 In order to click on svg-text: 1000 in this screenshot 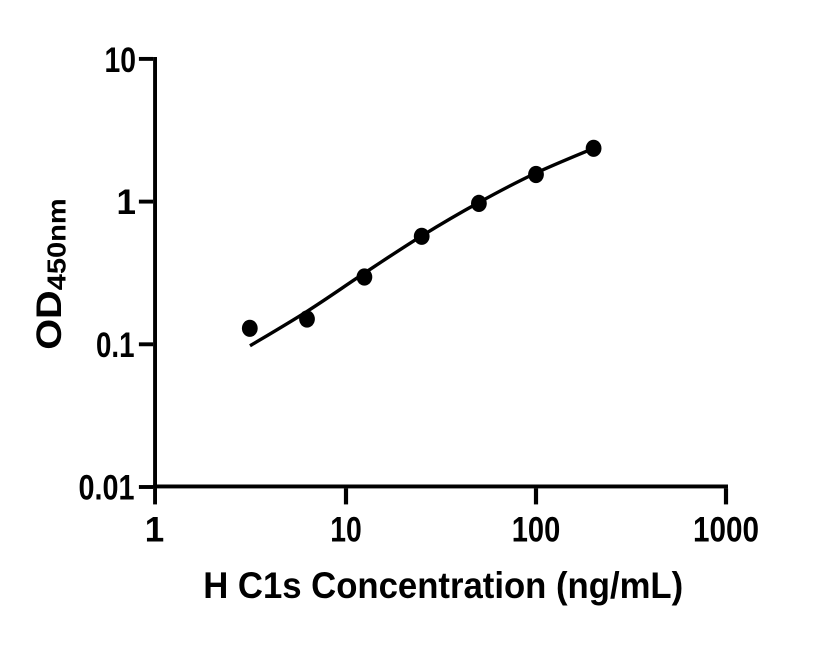, I will do `click(726, 530)`.